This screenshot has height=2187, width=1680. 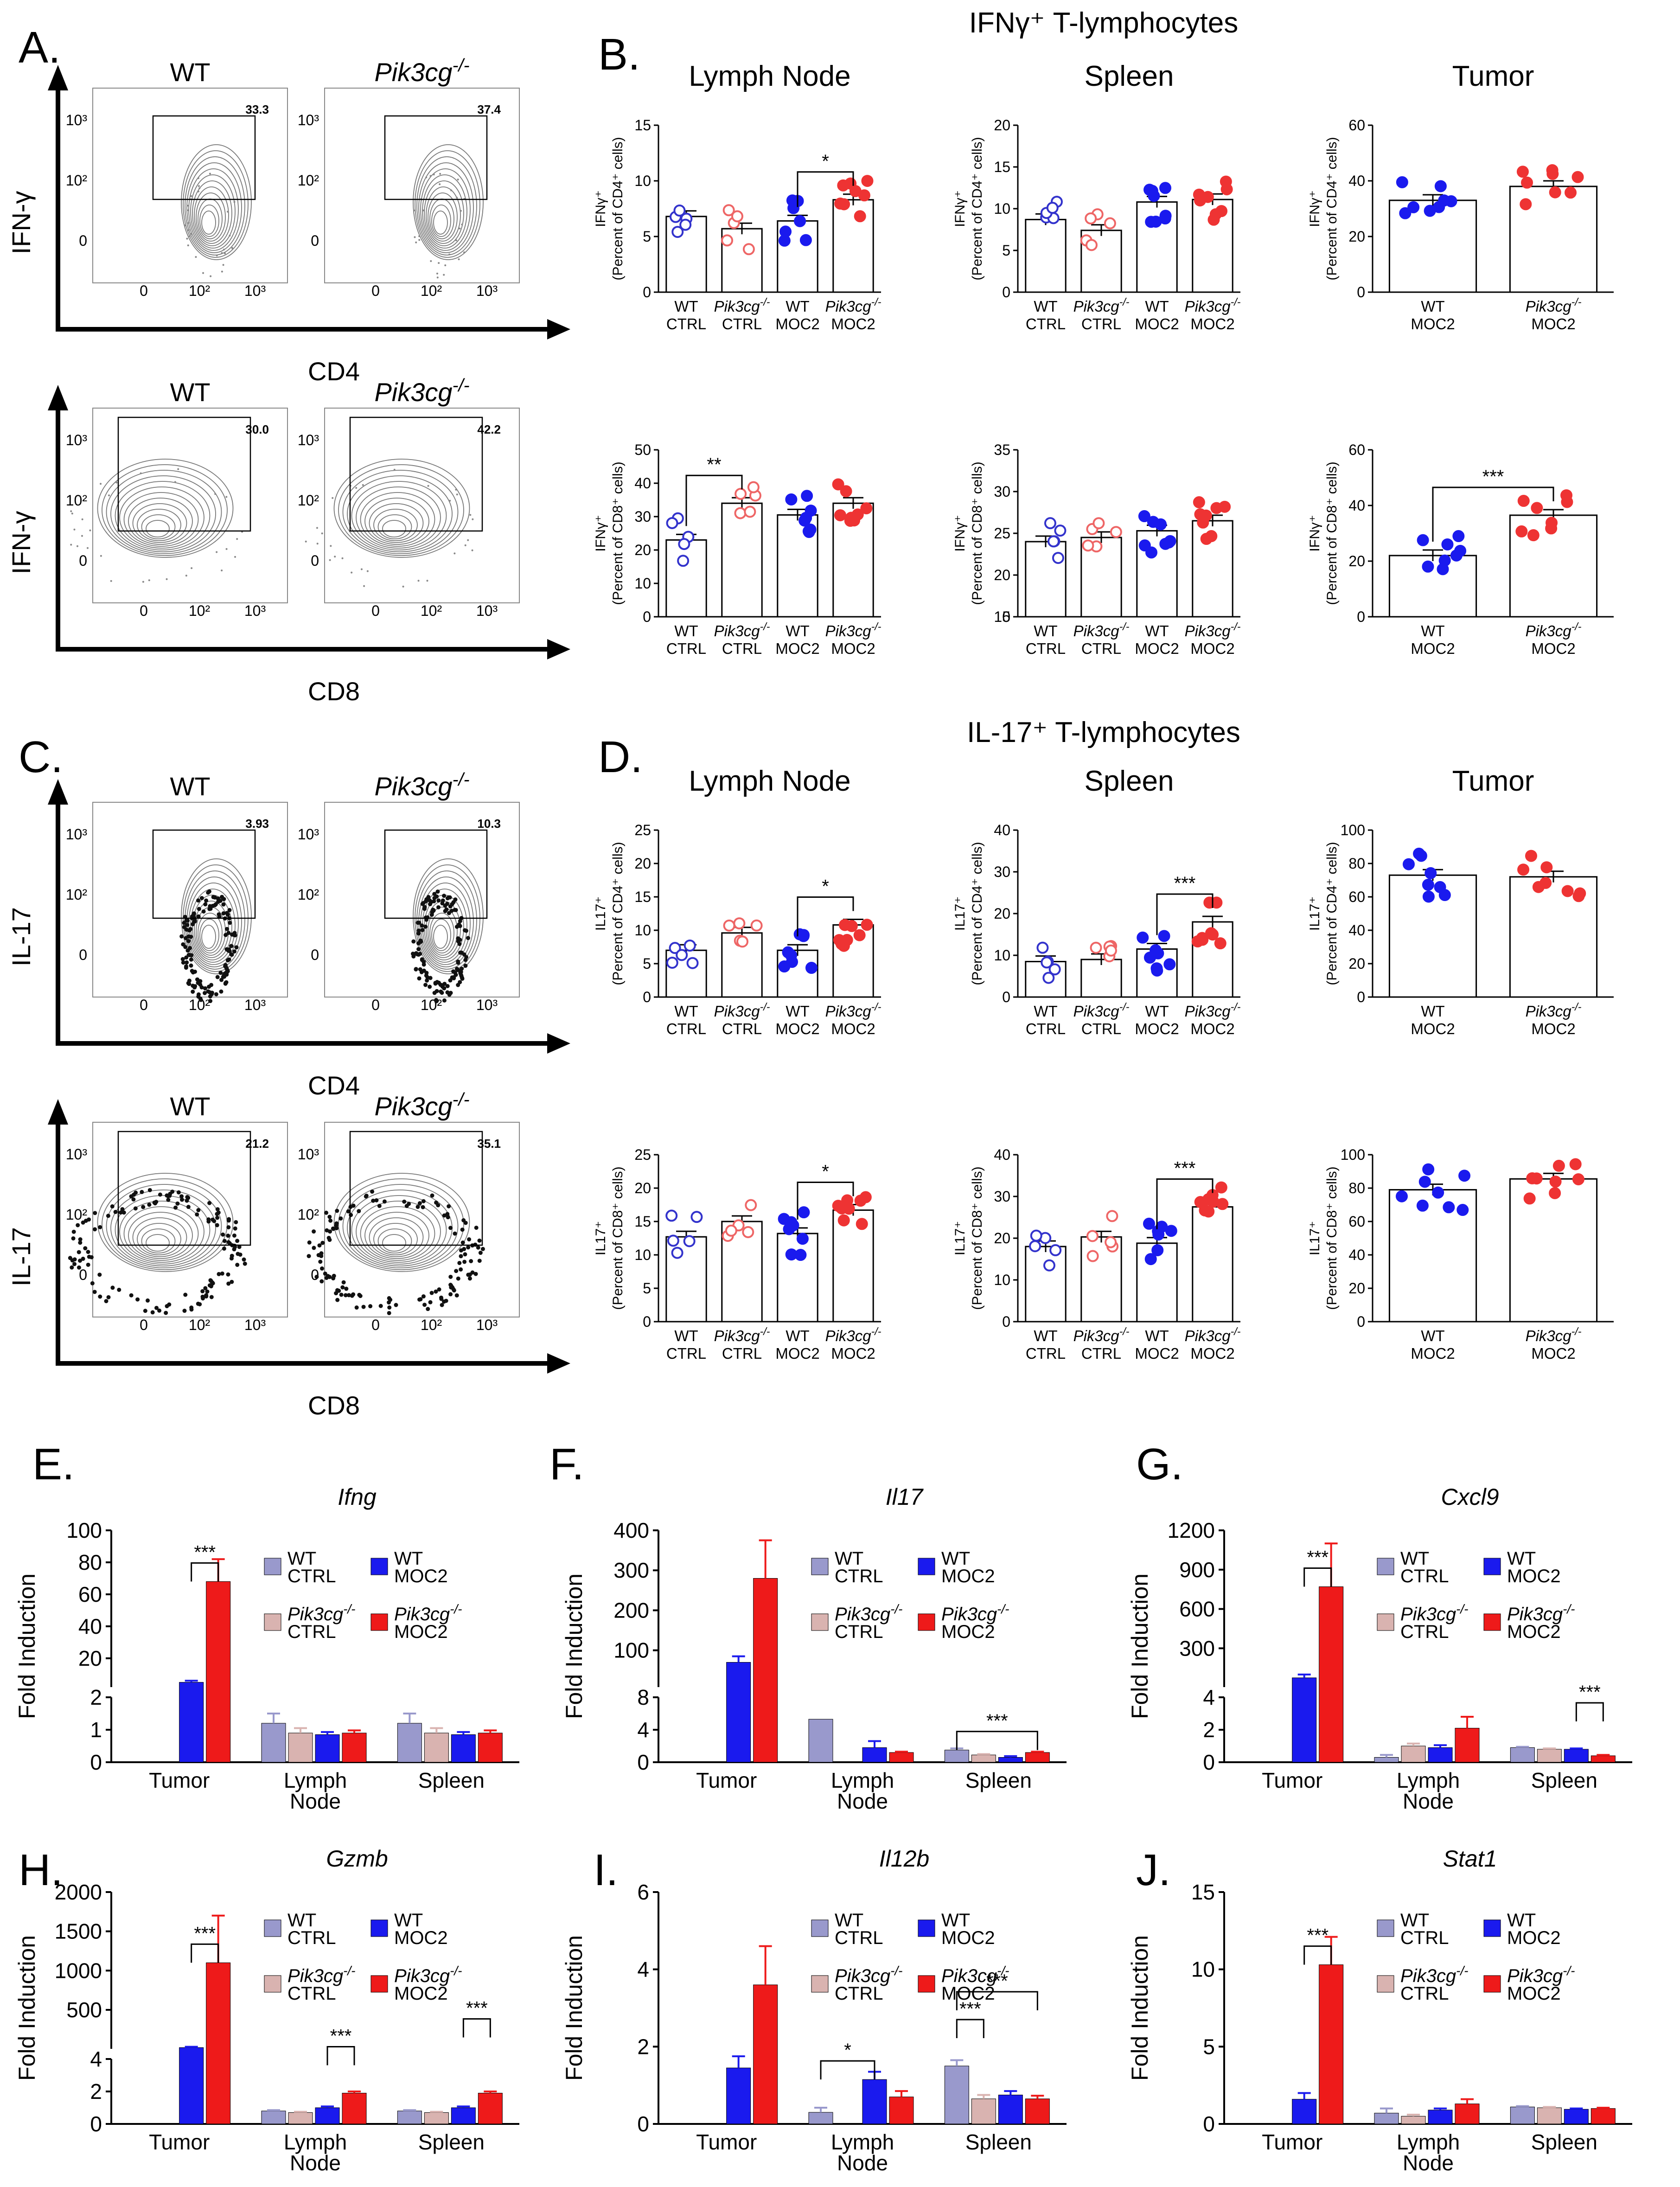 What do you see at coordinates (54, 1464) in the screenshot?
I see `panel-label-e: E.` at bounding box center [54, 1464].